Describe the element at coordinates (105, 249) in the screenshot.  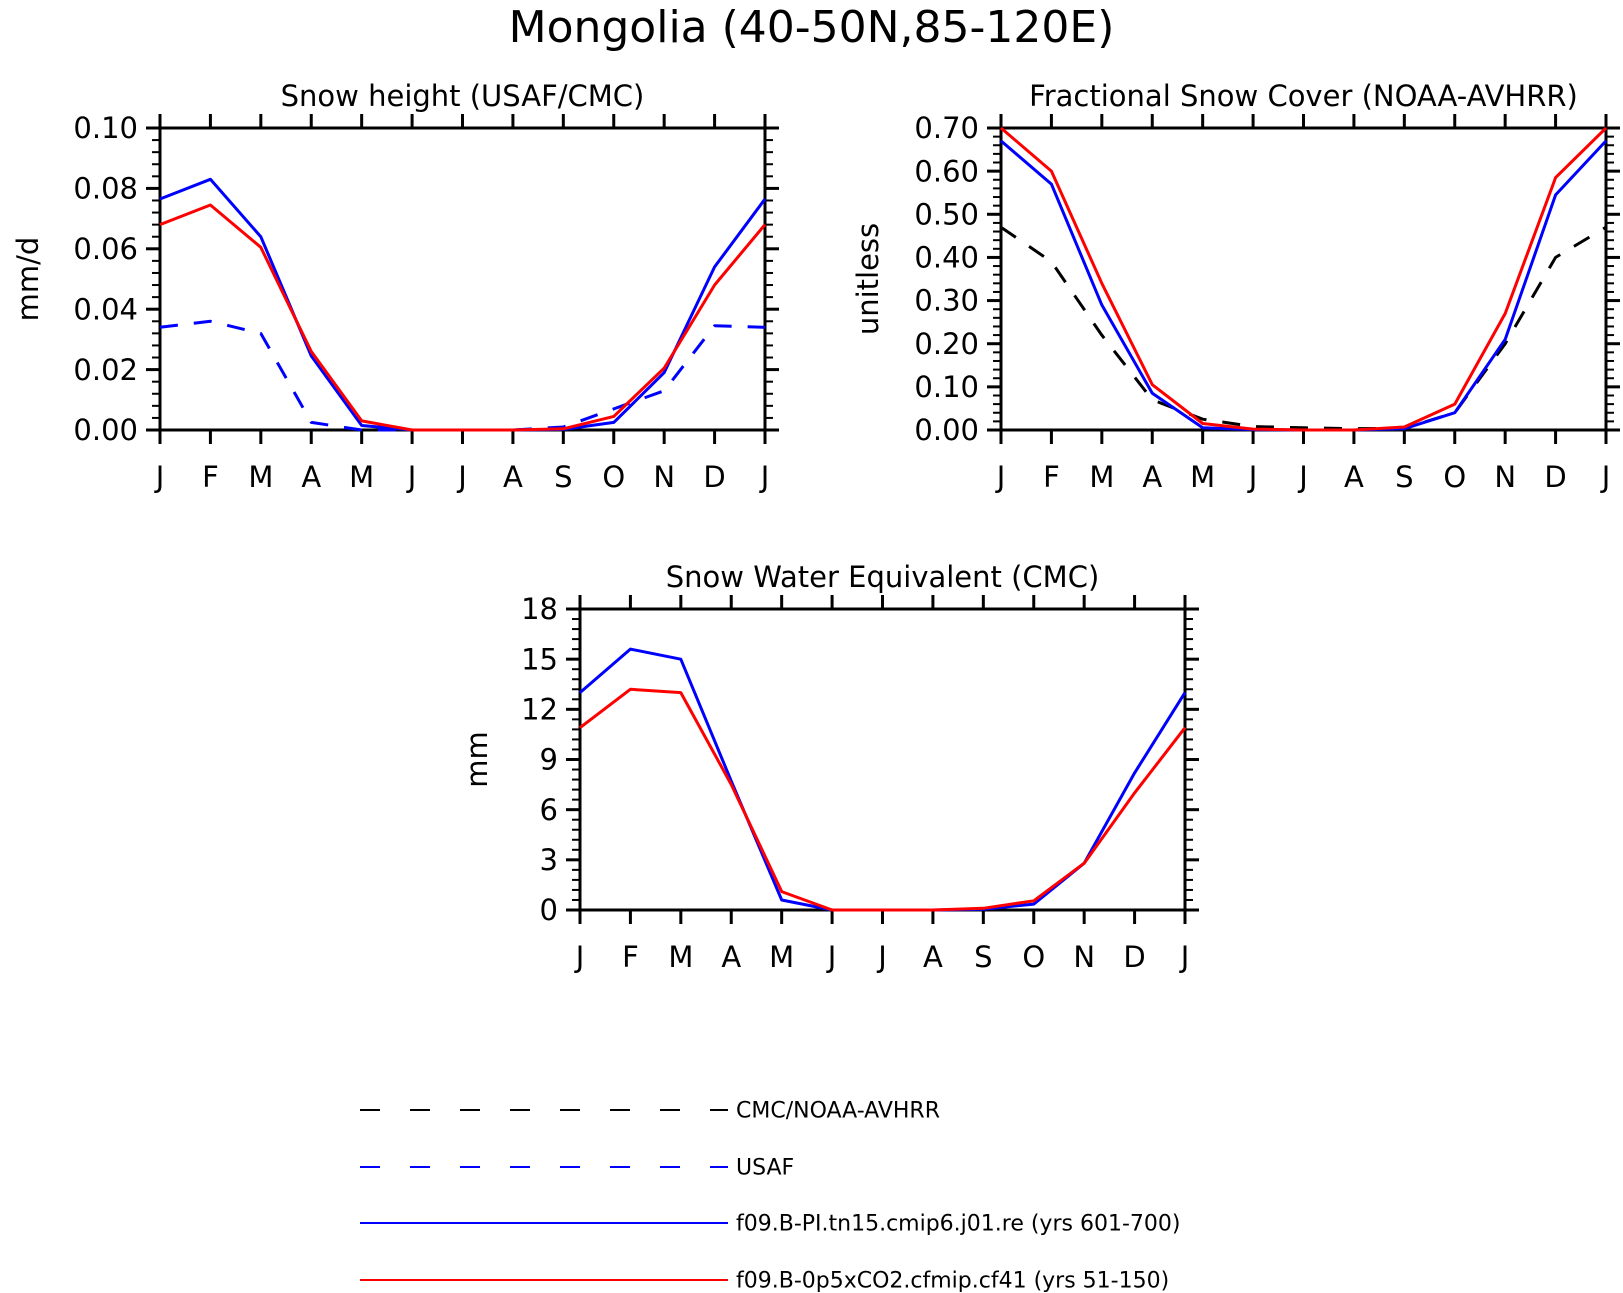
I see `y-tick-label: 0.06` at that location.